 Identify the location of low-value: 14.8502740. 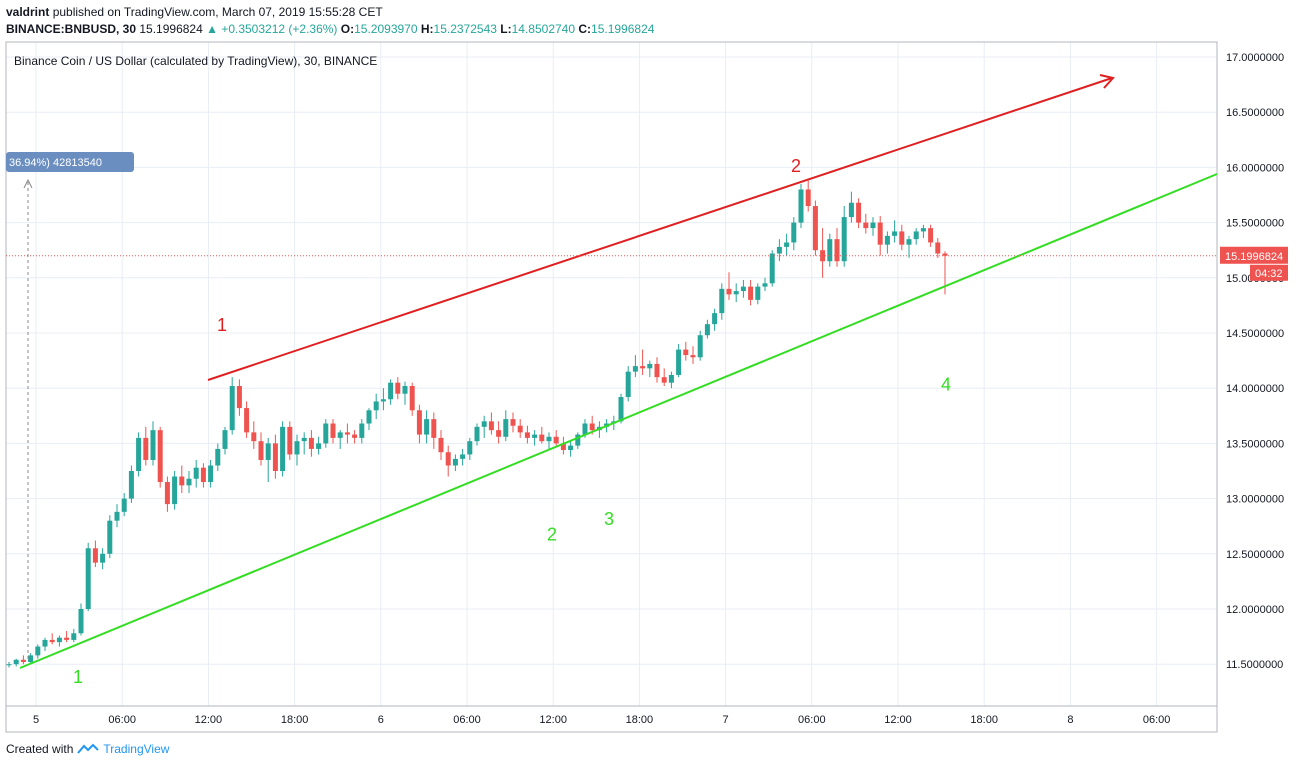
(543, 29).